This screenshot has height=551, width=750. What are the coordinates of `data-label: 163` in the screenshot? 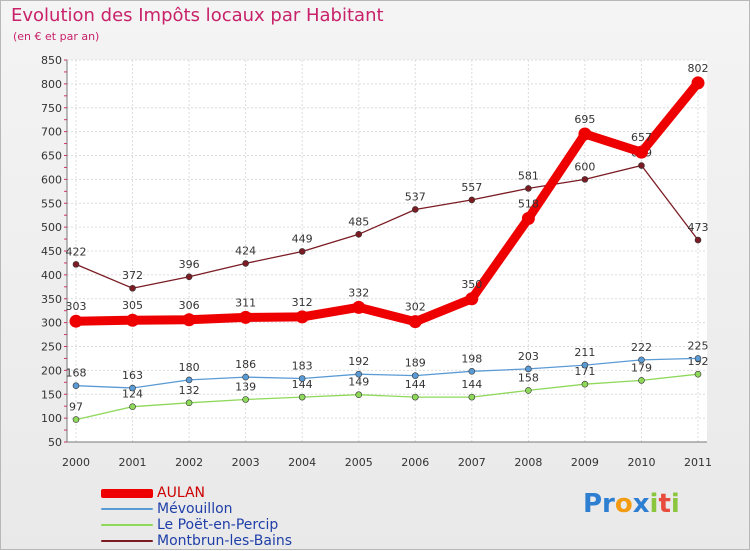 It's located at (132, 375).